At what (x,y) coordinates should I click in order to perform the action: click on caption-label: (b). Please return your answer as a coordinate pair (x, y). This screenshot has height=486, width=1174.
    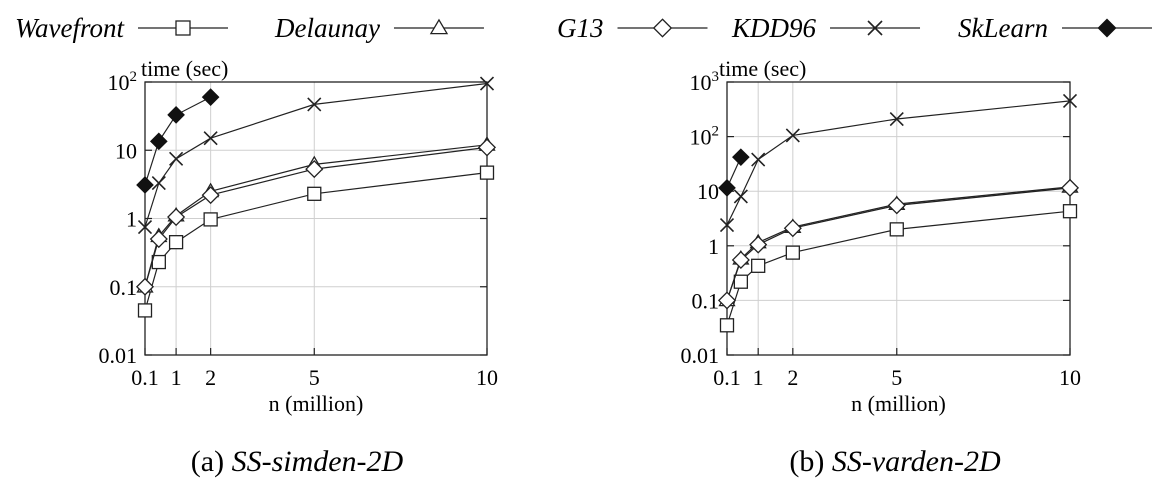
    Looking at the image, I should click on (810, 461).